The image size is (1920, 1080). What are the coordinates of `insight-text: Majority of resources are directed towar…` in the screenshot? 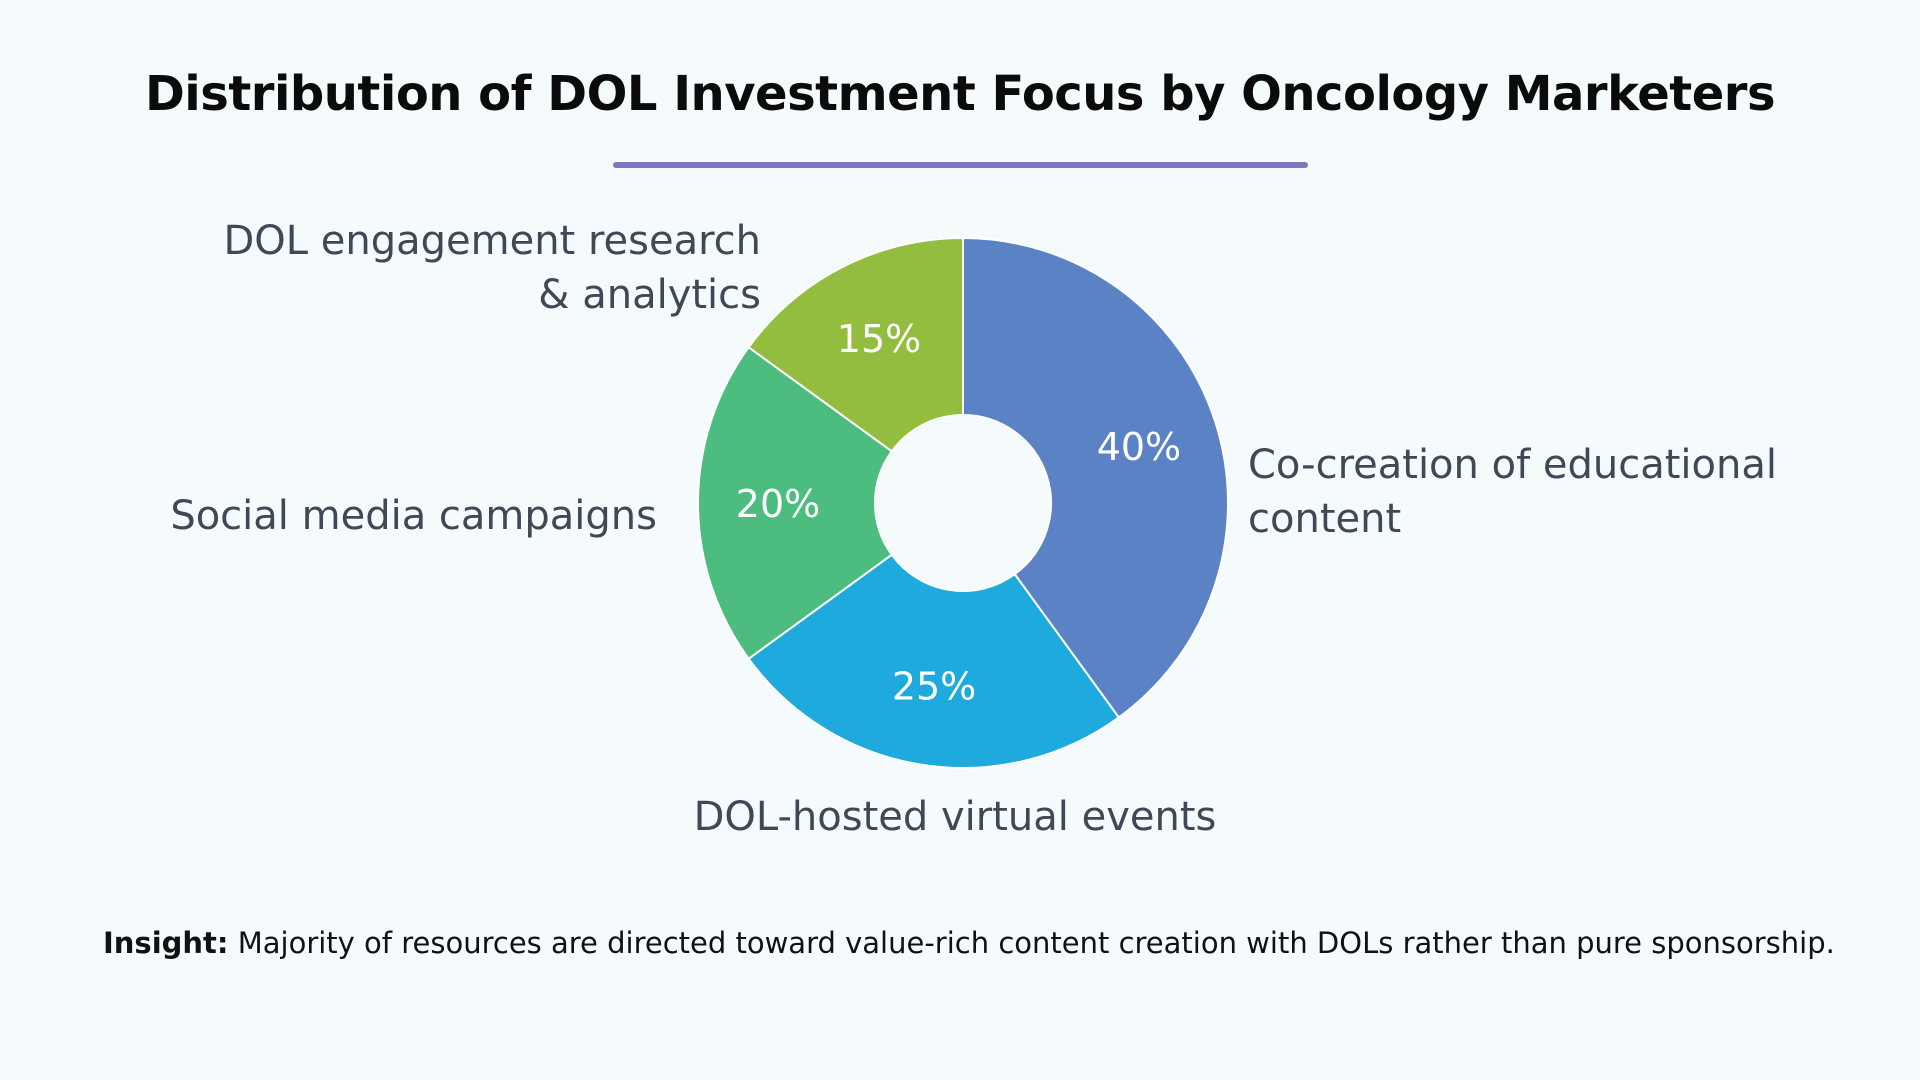 It's located at (1031, 943).